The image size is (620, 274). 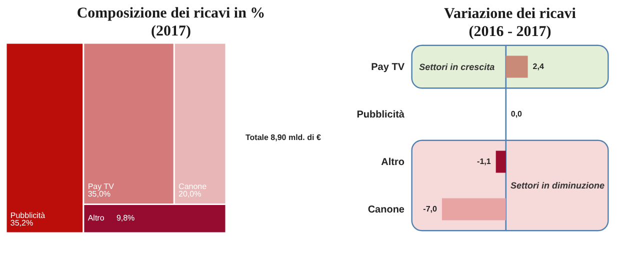 I want to click on band-label: Settori in diminuzione, so click(x=557, y=185).